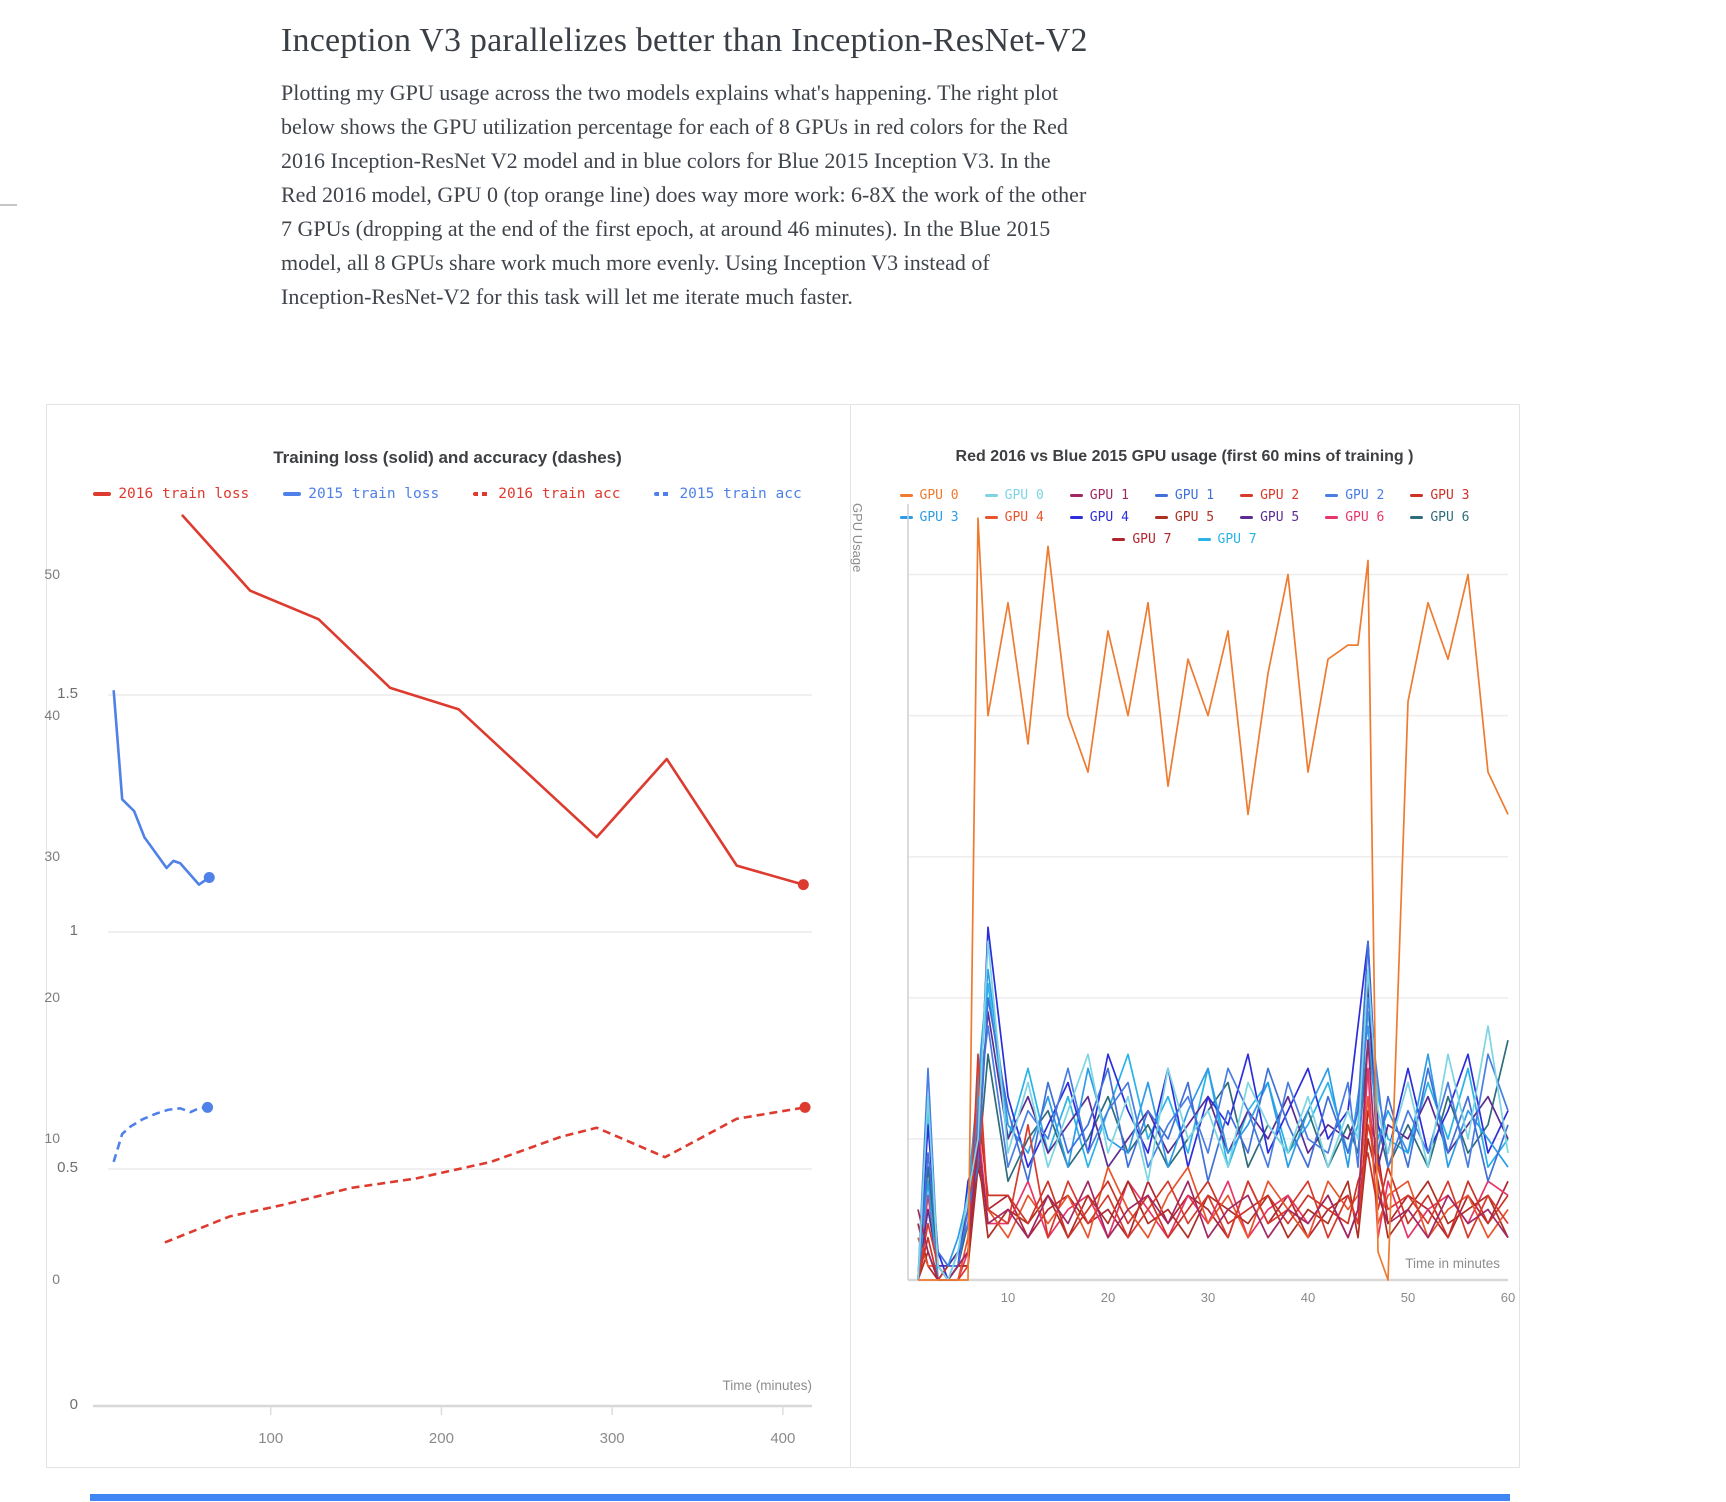 The width and height of the screenshot is (1726, 1502). What do you see at coordinates (559, 494) in the screenshot?
I see `legend-label: 2016 train acc` at bounding box center [559, 494].